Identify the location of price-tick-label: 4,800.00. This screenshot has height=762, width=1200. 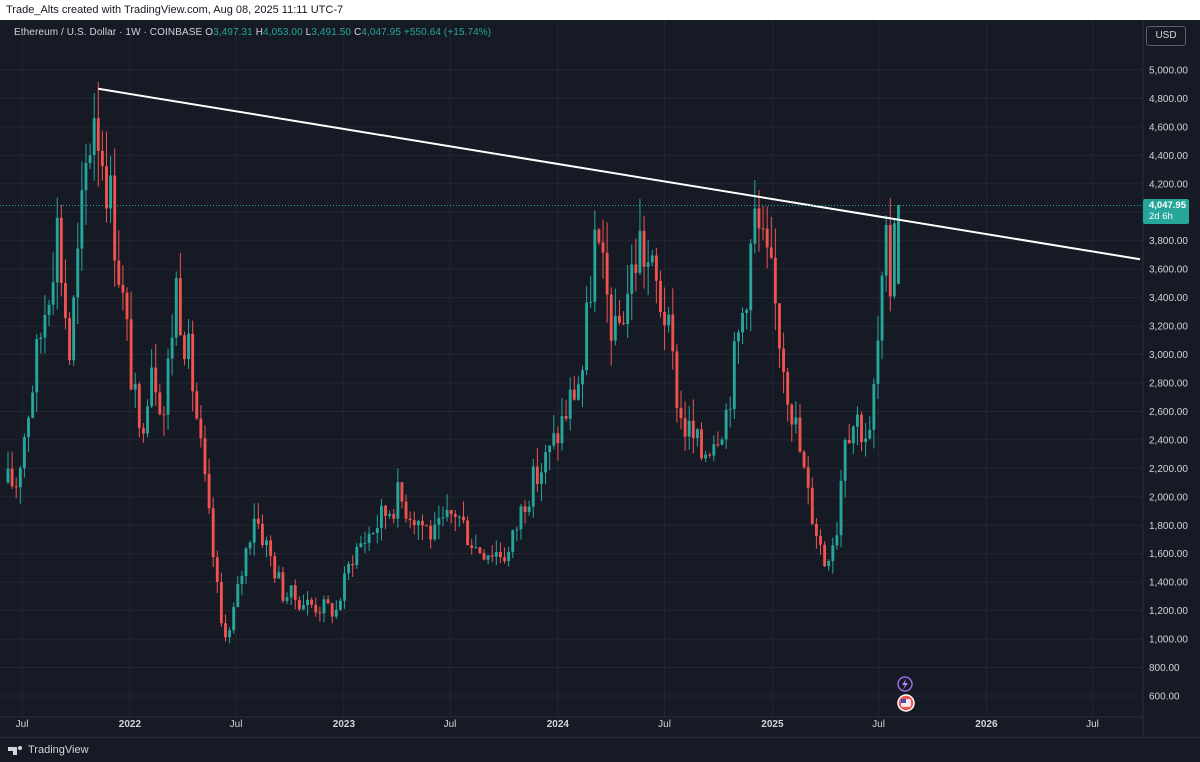
(1168, 99).